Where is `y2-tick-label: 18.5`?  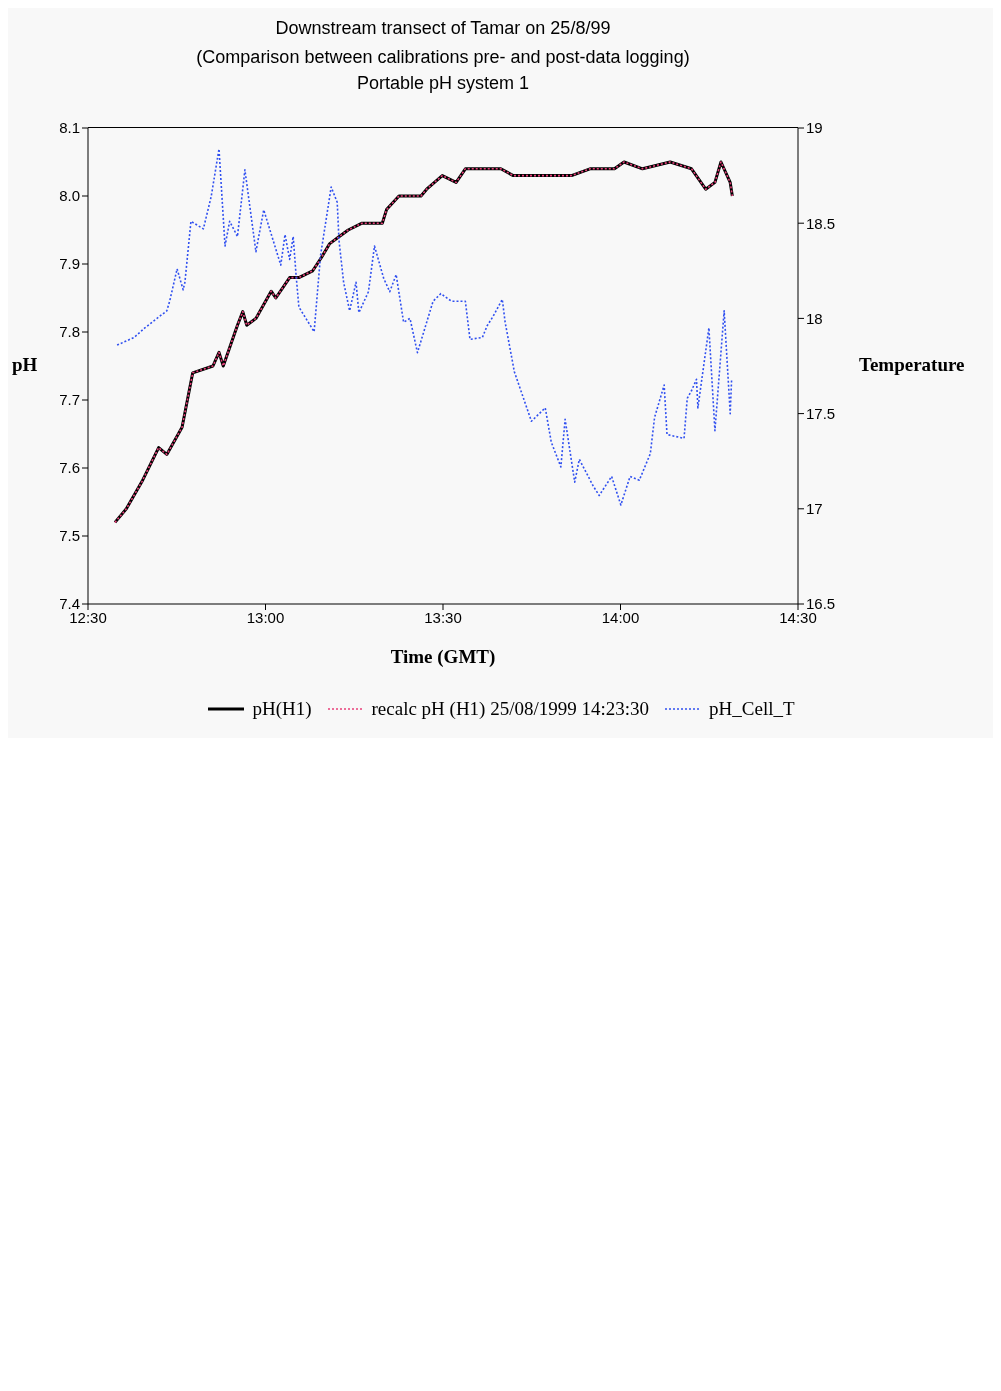 y2-tick-label: 18.5 is located at coordinates (821, 223).